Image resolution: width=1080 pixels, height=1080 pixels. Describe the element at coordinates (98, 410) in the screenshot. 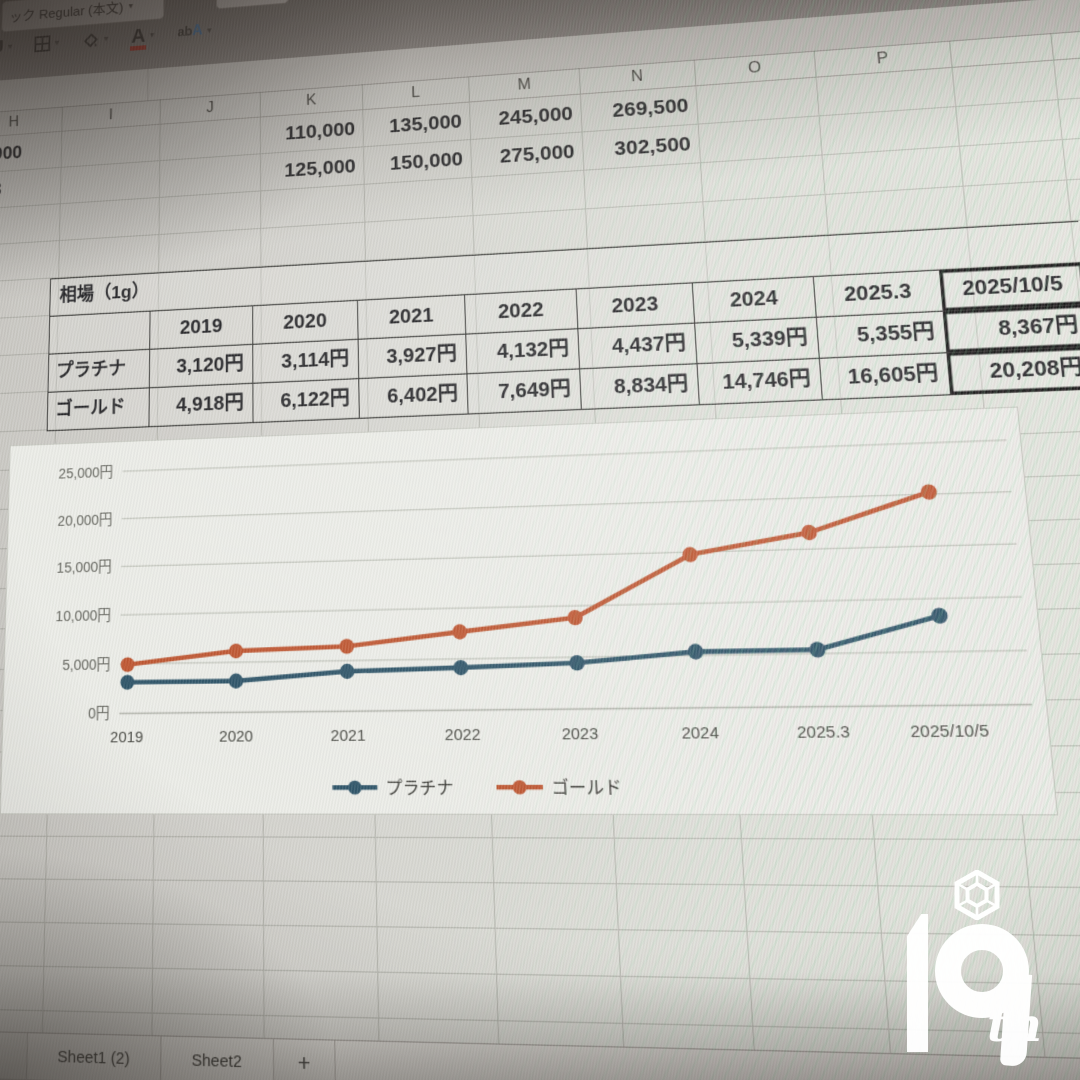

I see `table-row-label: ゴールド` at that location.